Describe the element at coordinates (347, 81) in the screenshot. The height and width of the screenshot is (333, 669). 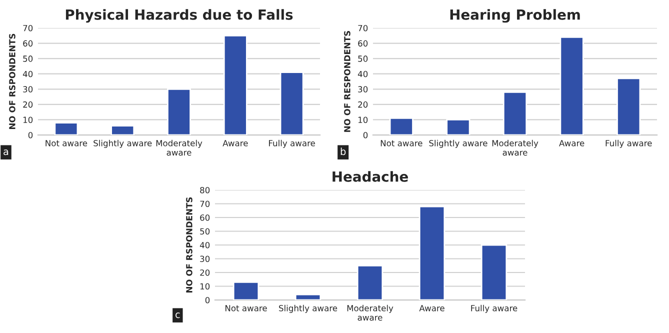
I see `y-axis-title: NO OF RESPONDENTS` at that location.